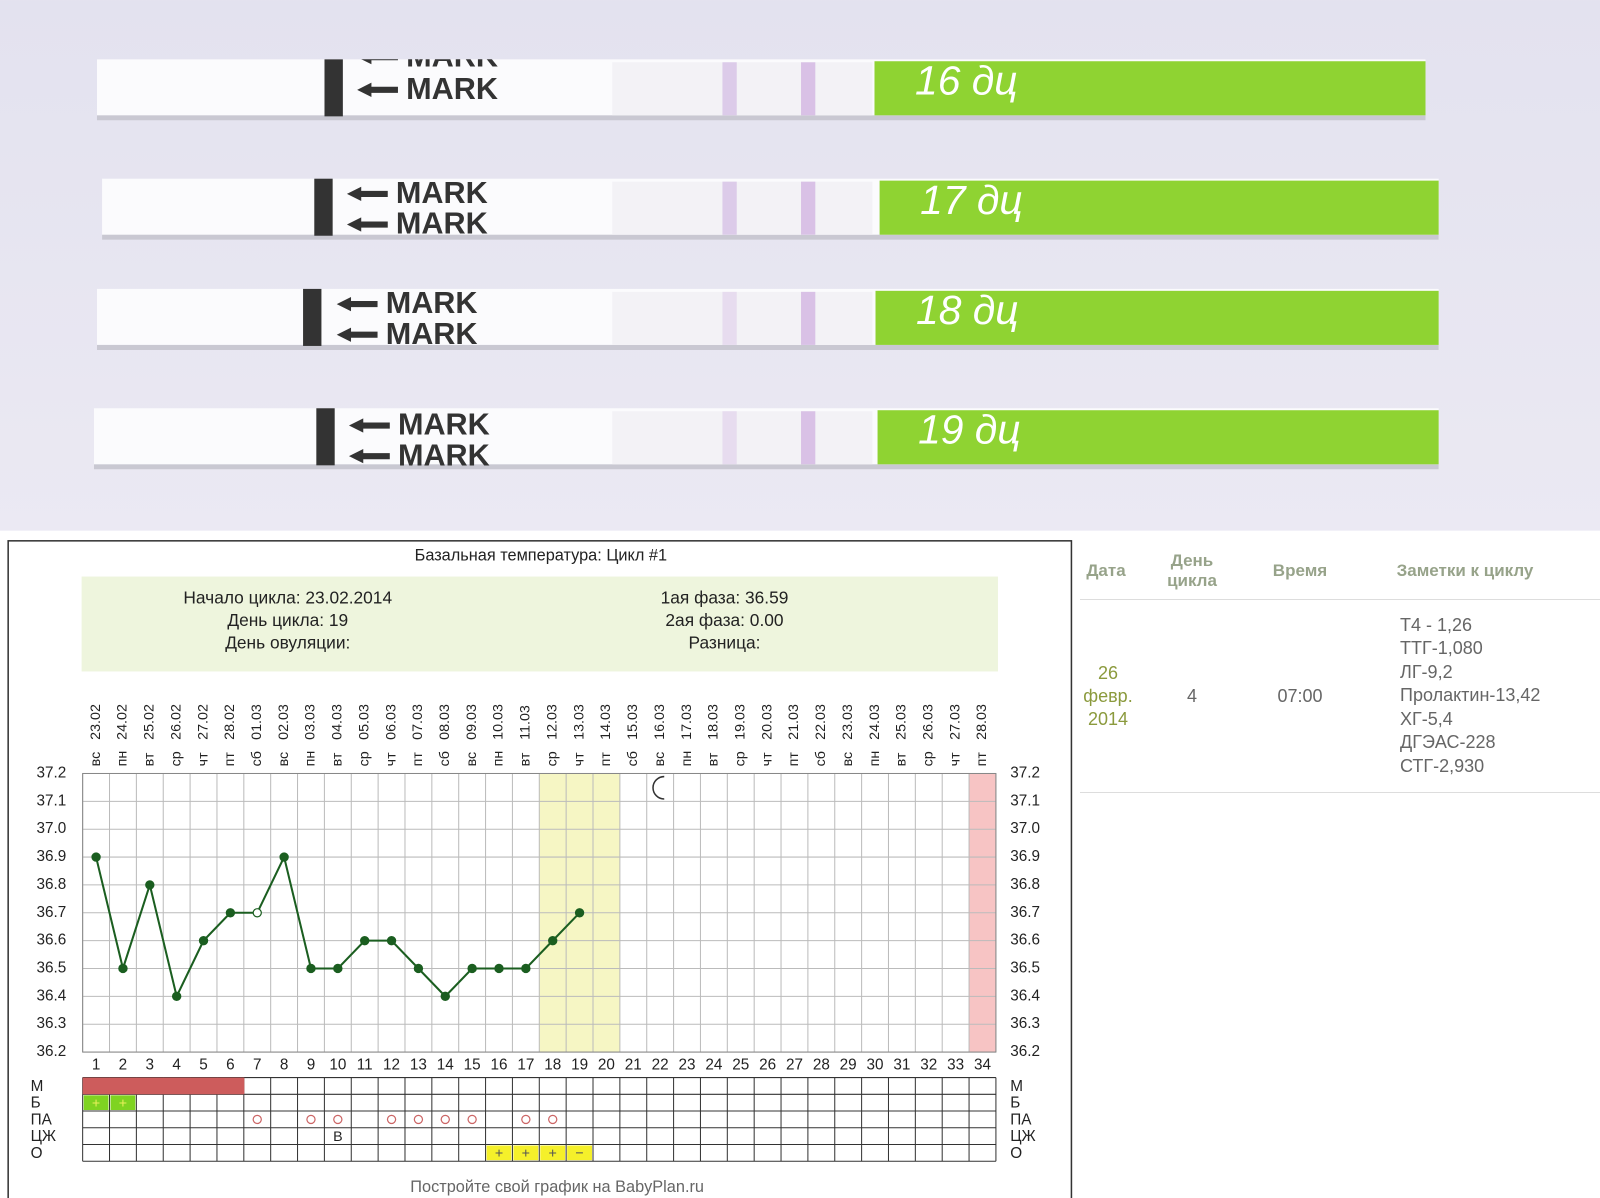 This screenshot has height=1198, width=1600. Describe the element at coordinates (498, 1064) in the screenshot. I see `x-tick-label: 16` at that location.